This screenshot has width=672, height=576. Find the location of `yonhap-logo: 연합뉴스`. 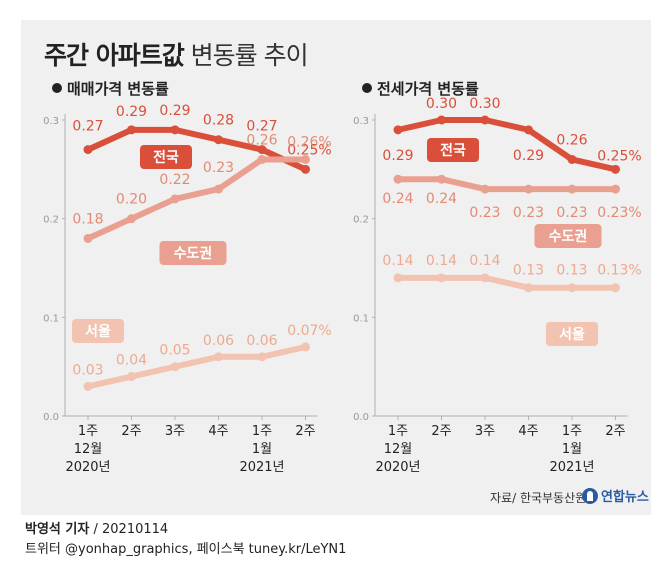

yonhap-logo: 연합뉴스 is located at coordinates (615, 495).